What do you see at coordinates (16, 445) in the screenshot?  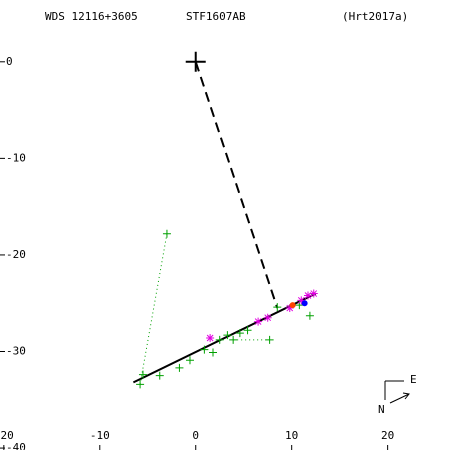 I see `y-tick-label: -40` at bounding box center [16, 445].